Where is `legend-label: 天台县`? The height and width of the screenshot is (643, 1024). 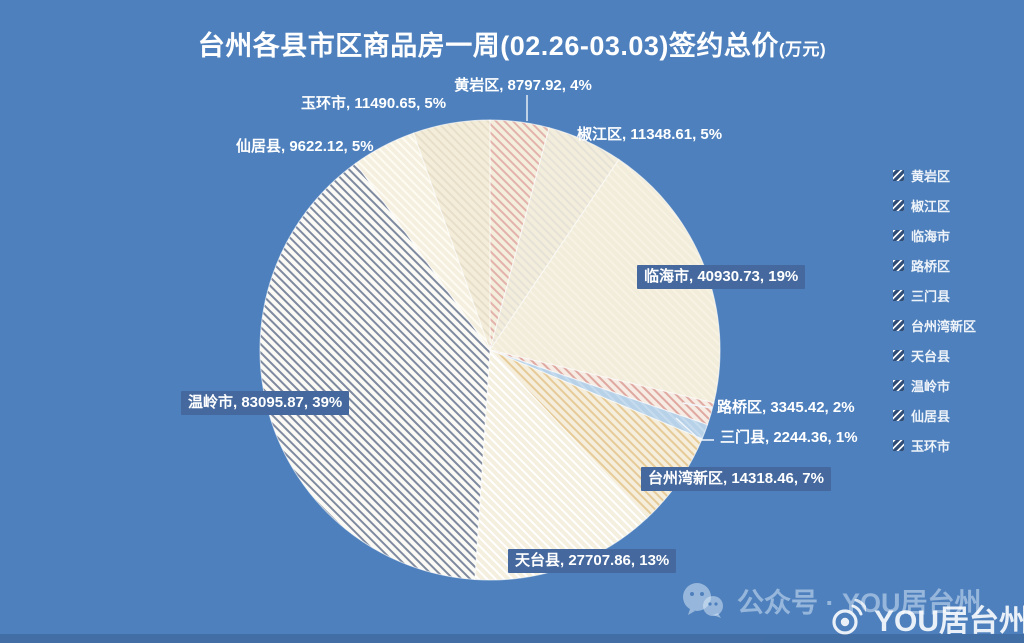
legend-label: 天台县 is located at coordinates (931, 356).